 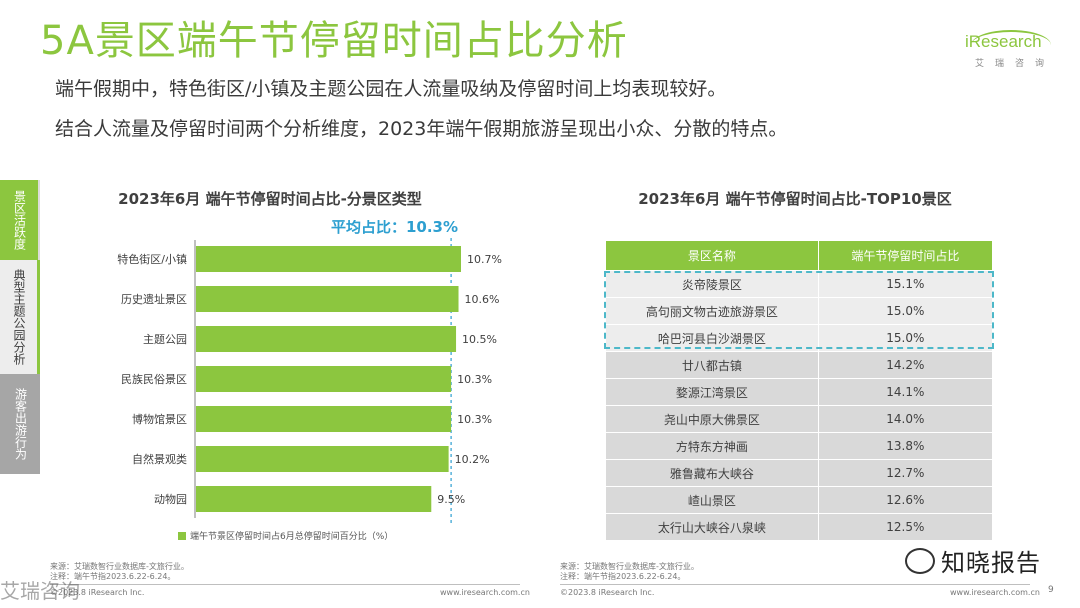 I want to click on table-row: 嵖山景区 12.6%, so click(x=799, y=500).